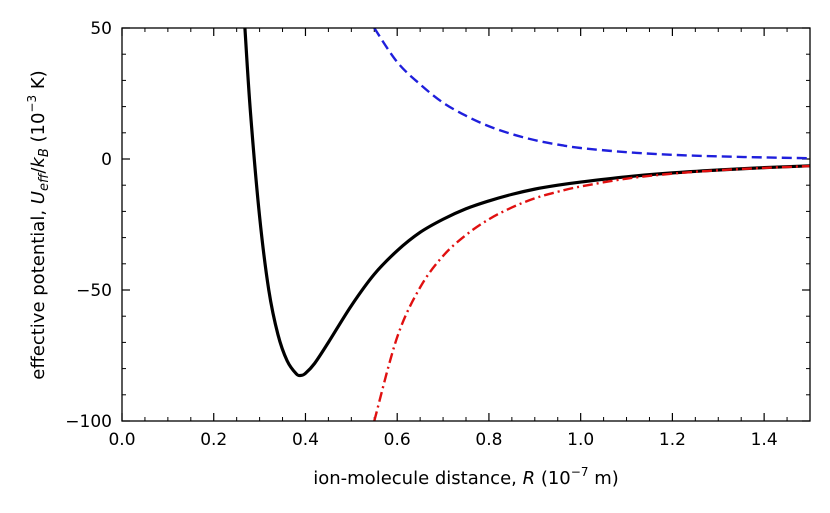 The height and width of the screenshot is (513, 830). Describe the element at coordinates (94, 291) in the screenshot. I see `y-tick-label: −50` at that location.